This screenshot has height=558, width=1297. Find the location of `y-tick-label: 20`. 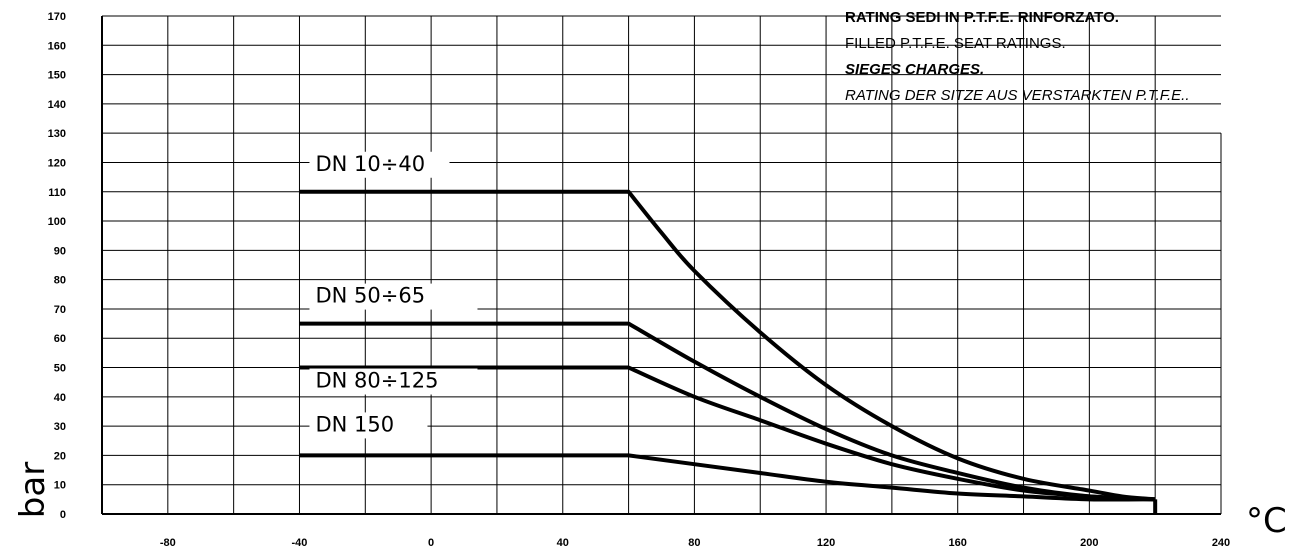

y-tick-label: 20 is located at coordinates (60, 456).